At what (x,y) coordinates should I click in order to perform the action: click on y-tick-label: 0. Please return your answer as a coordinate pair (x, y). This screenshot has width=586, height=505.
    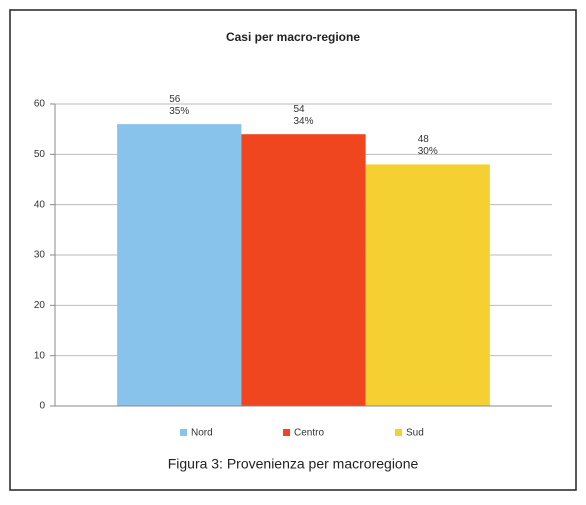
    Looking at the image, I should click on (42, 406).